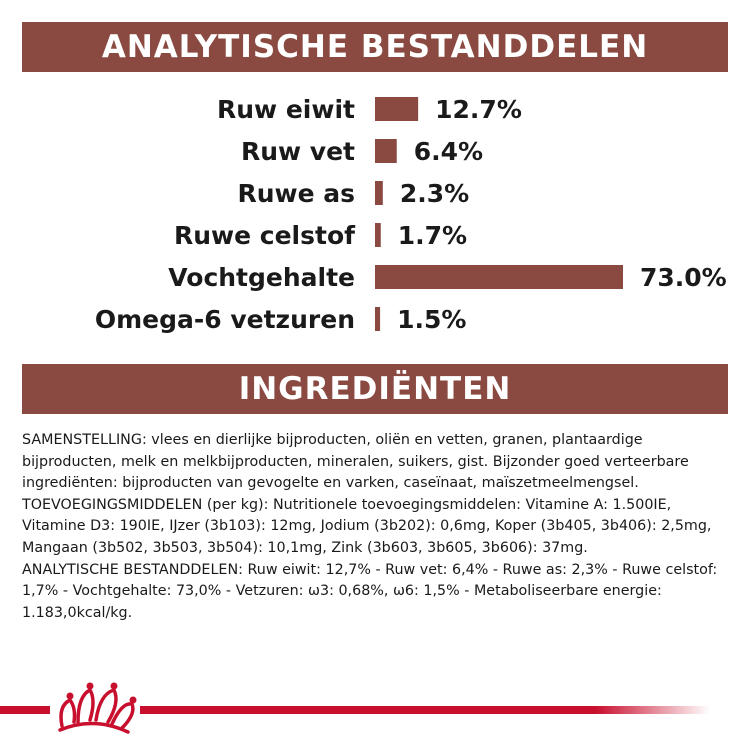  I want to click on bar-ruw-vet, so click(386, 151).